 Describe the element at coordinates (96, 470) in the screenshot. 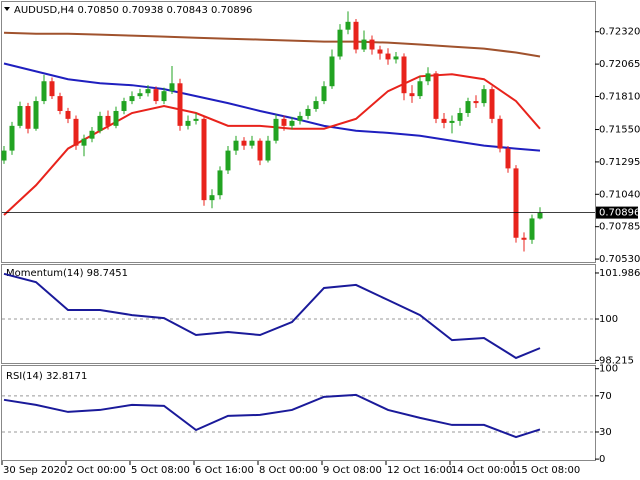

I see `x-tick-label: 2 Oct 00:00` at that location.